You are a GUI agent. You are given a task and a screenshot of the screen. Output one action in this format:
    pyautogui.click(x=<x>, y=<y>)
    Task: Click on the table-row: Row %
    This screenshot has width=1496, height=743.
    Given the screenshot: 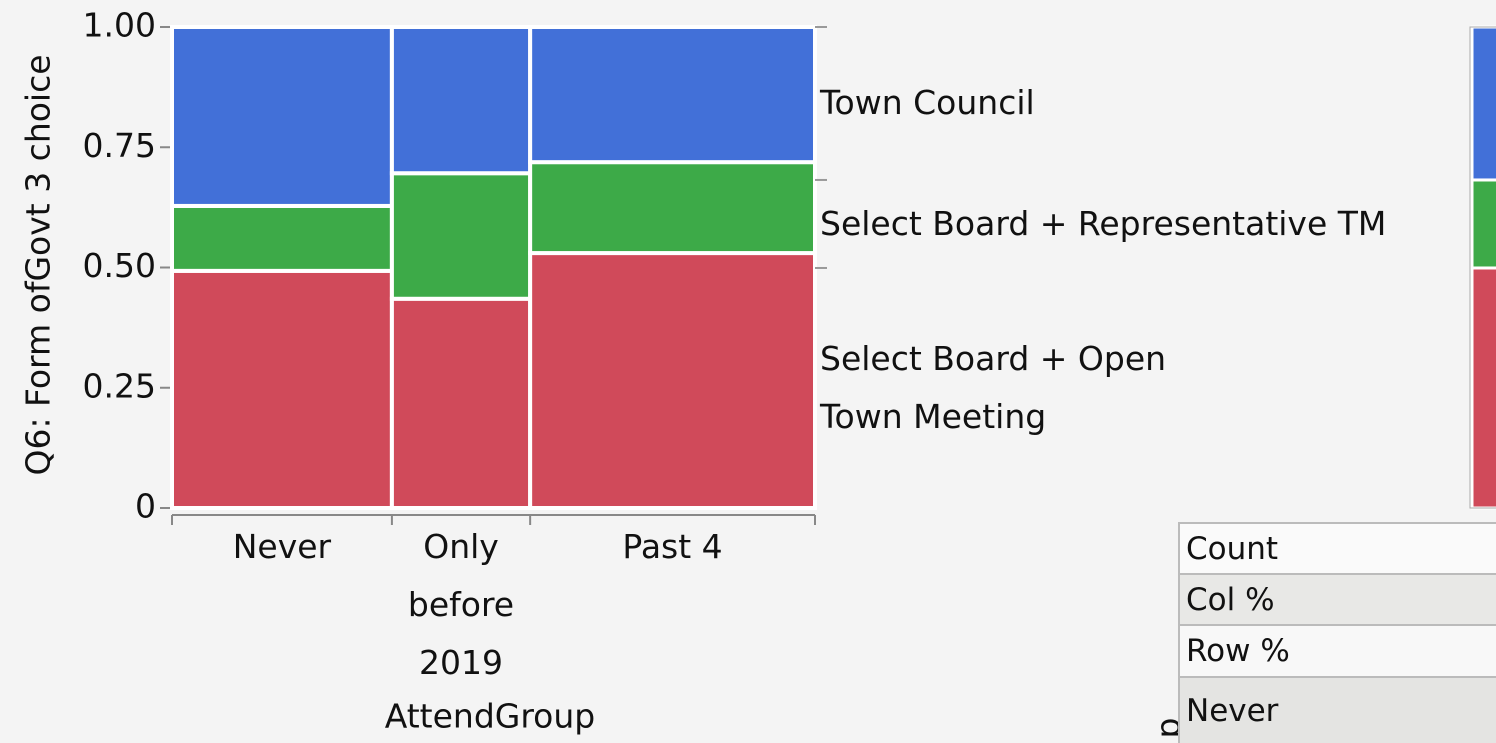 What is the action you would take?
    pyautogui.click(x=1337, y=650)
    